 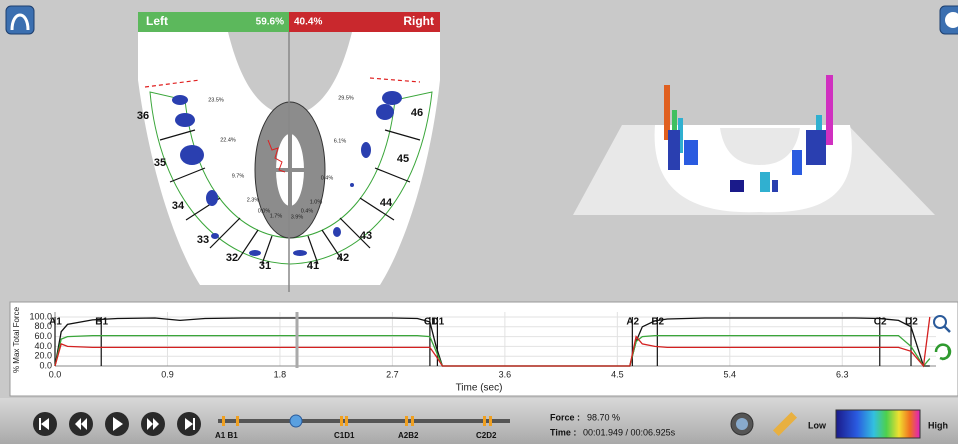 What do you see at coordinates (297, 217) in the screenshot?
I see `tooth-percentage: 3.9%` at bounding box center [297, 217].